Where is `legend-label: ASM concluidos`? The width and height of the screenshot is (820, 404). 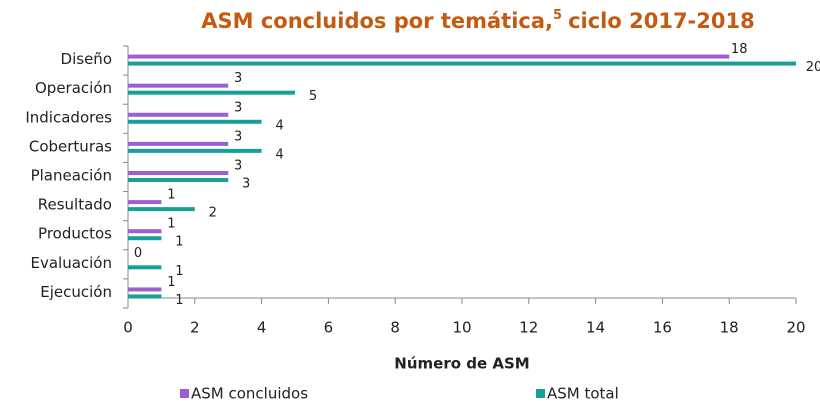
legend-label: ASM concluidos is located at coordinates (249, 394).